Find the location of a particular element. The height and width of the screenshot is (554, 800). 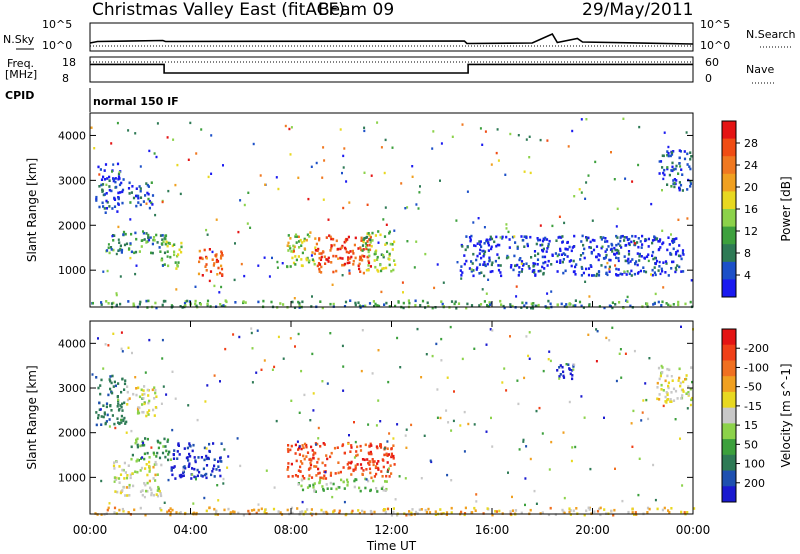

velocity-colorbar-swatch is located at coordinates (729, 352).